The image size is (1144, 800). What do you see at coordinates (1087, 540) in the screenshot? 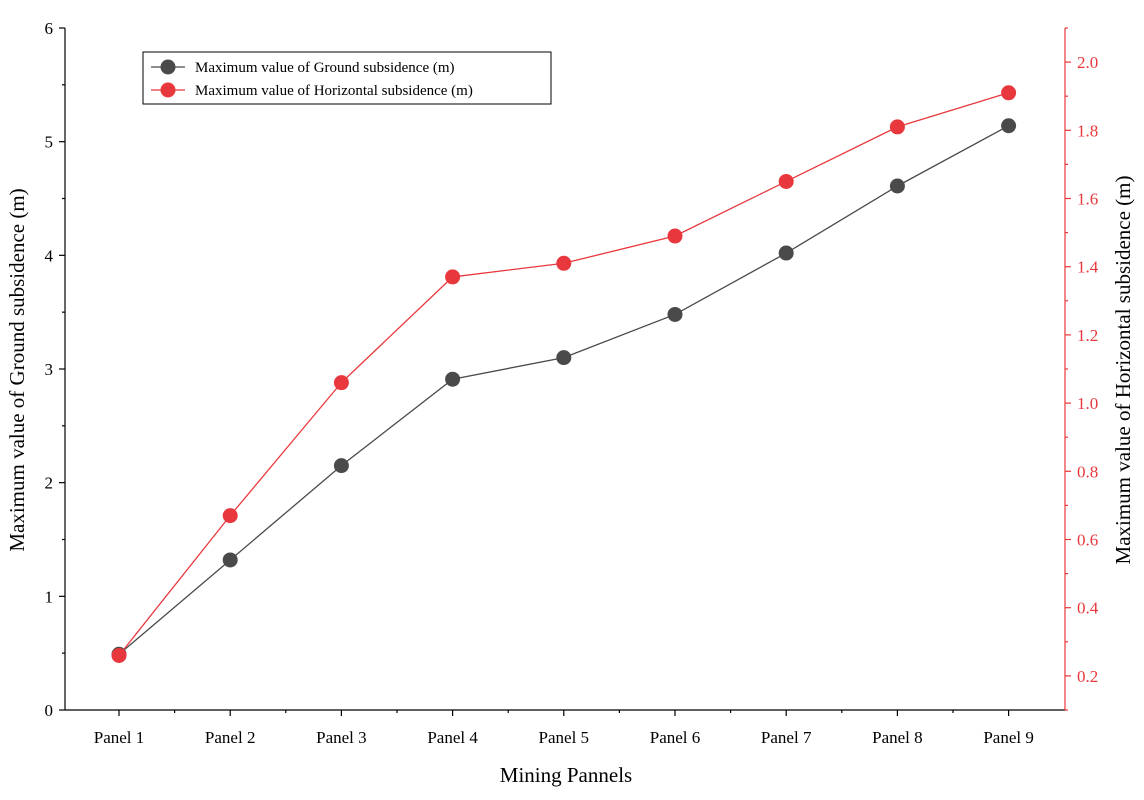
I see `y2-tick-label: 0.6` at bounding box center [1087, 540].